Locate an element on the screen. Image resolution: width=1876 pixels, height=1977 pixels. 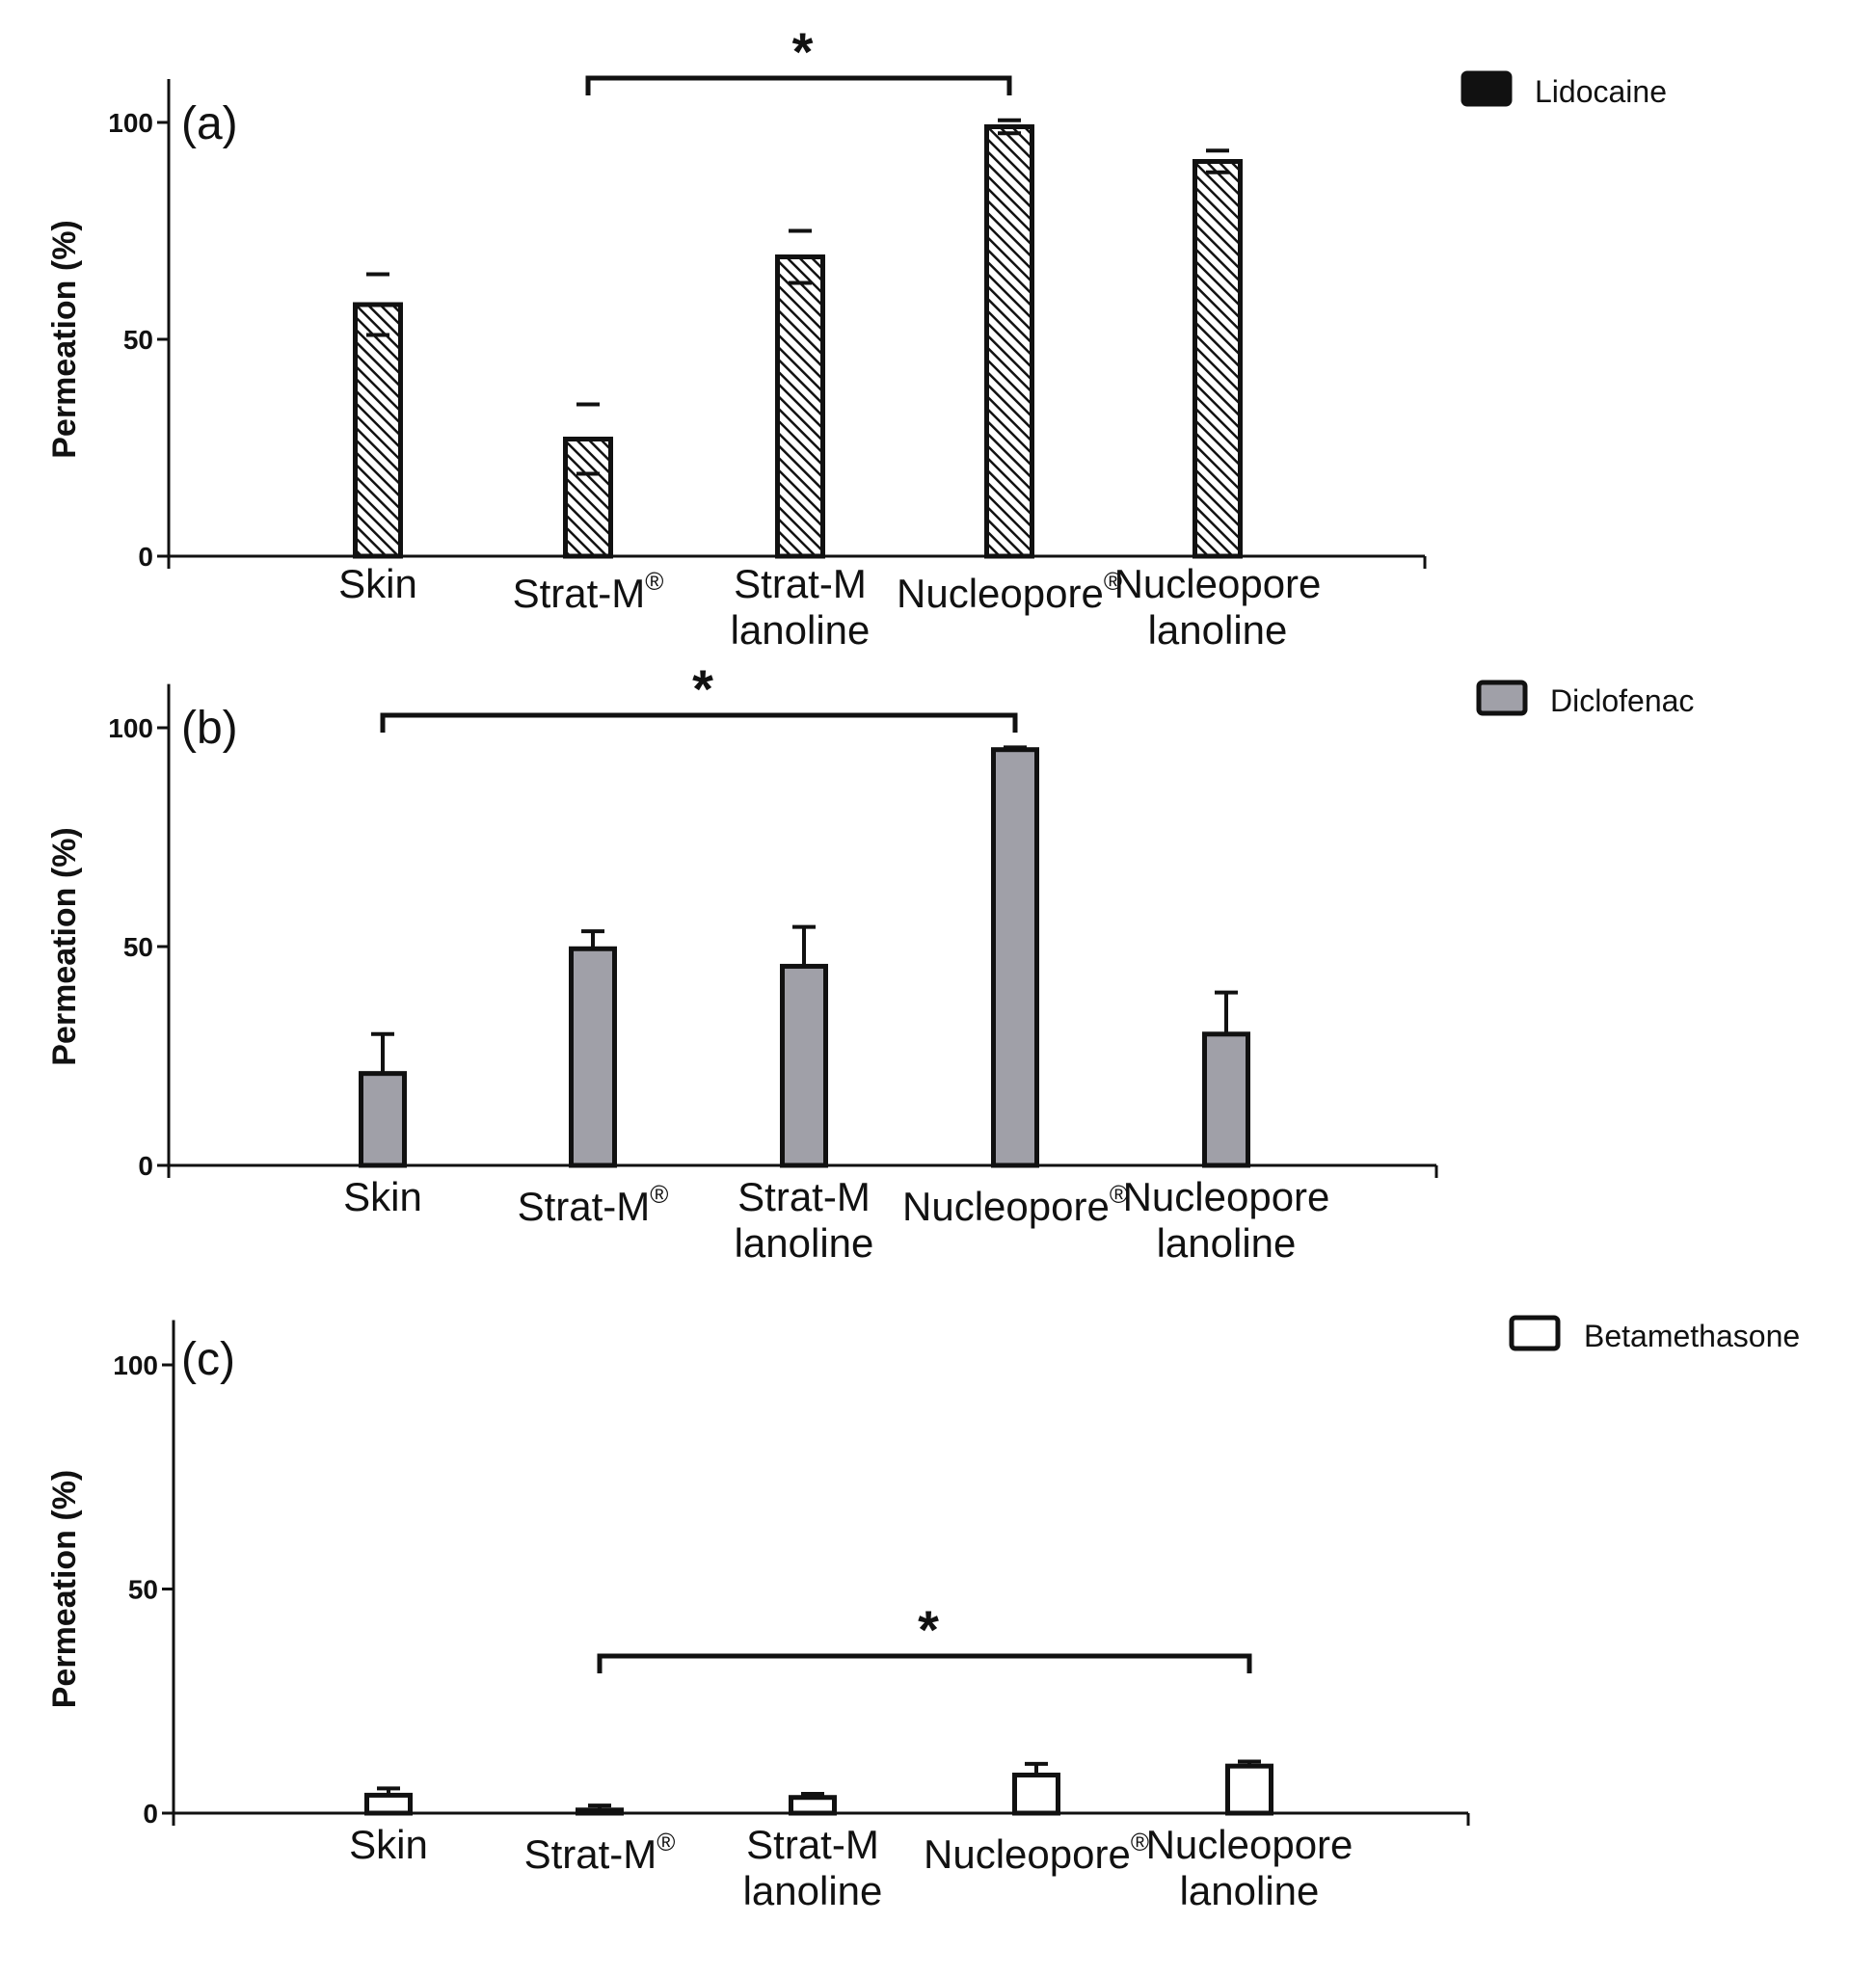
panel-label: (c) is located at coordinates (208, 1359).